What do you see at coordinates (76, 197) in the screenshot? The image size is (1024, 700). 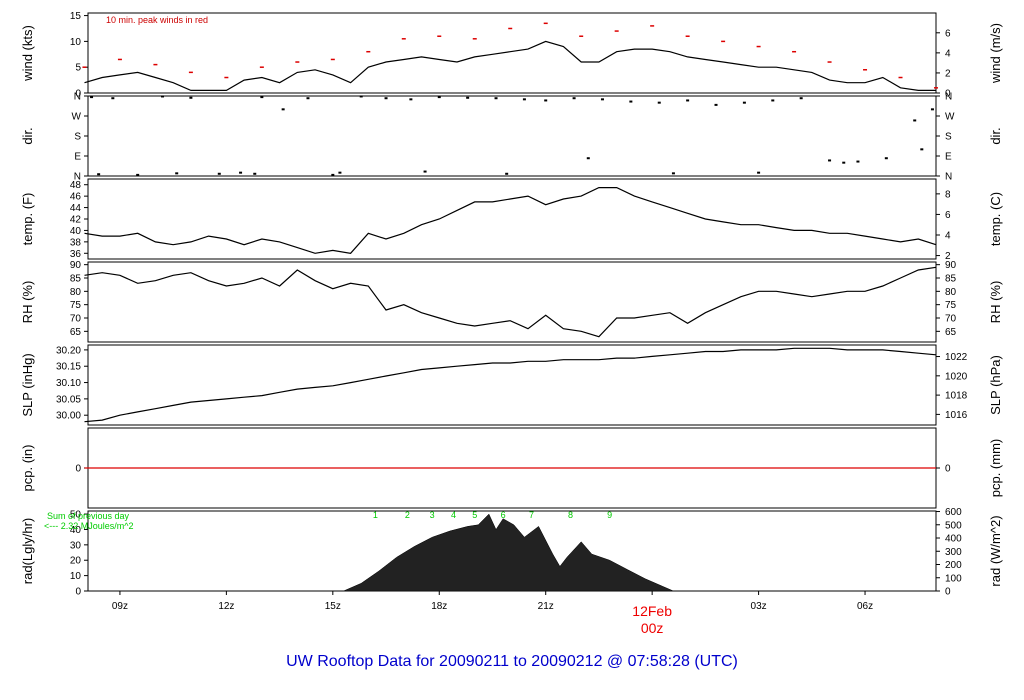 I see `left-tick-label: 46` at bounding box center [76, 197].